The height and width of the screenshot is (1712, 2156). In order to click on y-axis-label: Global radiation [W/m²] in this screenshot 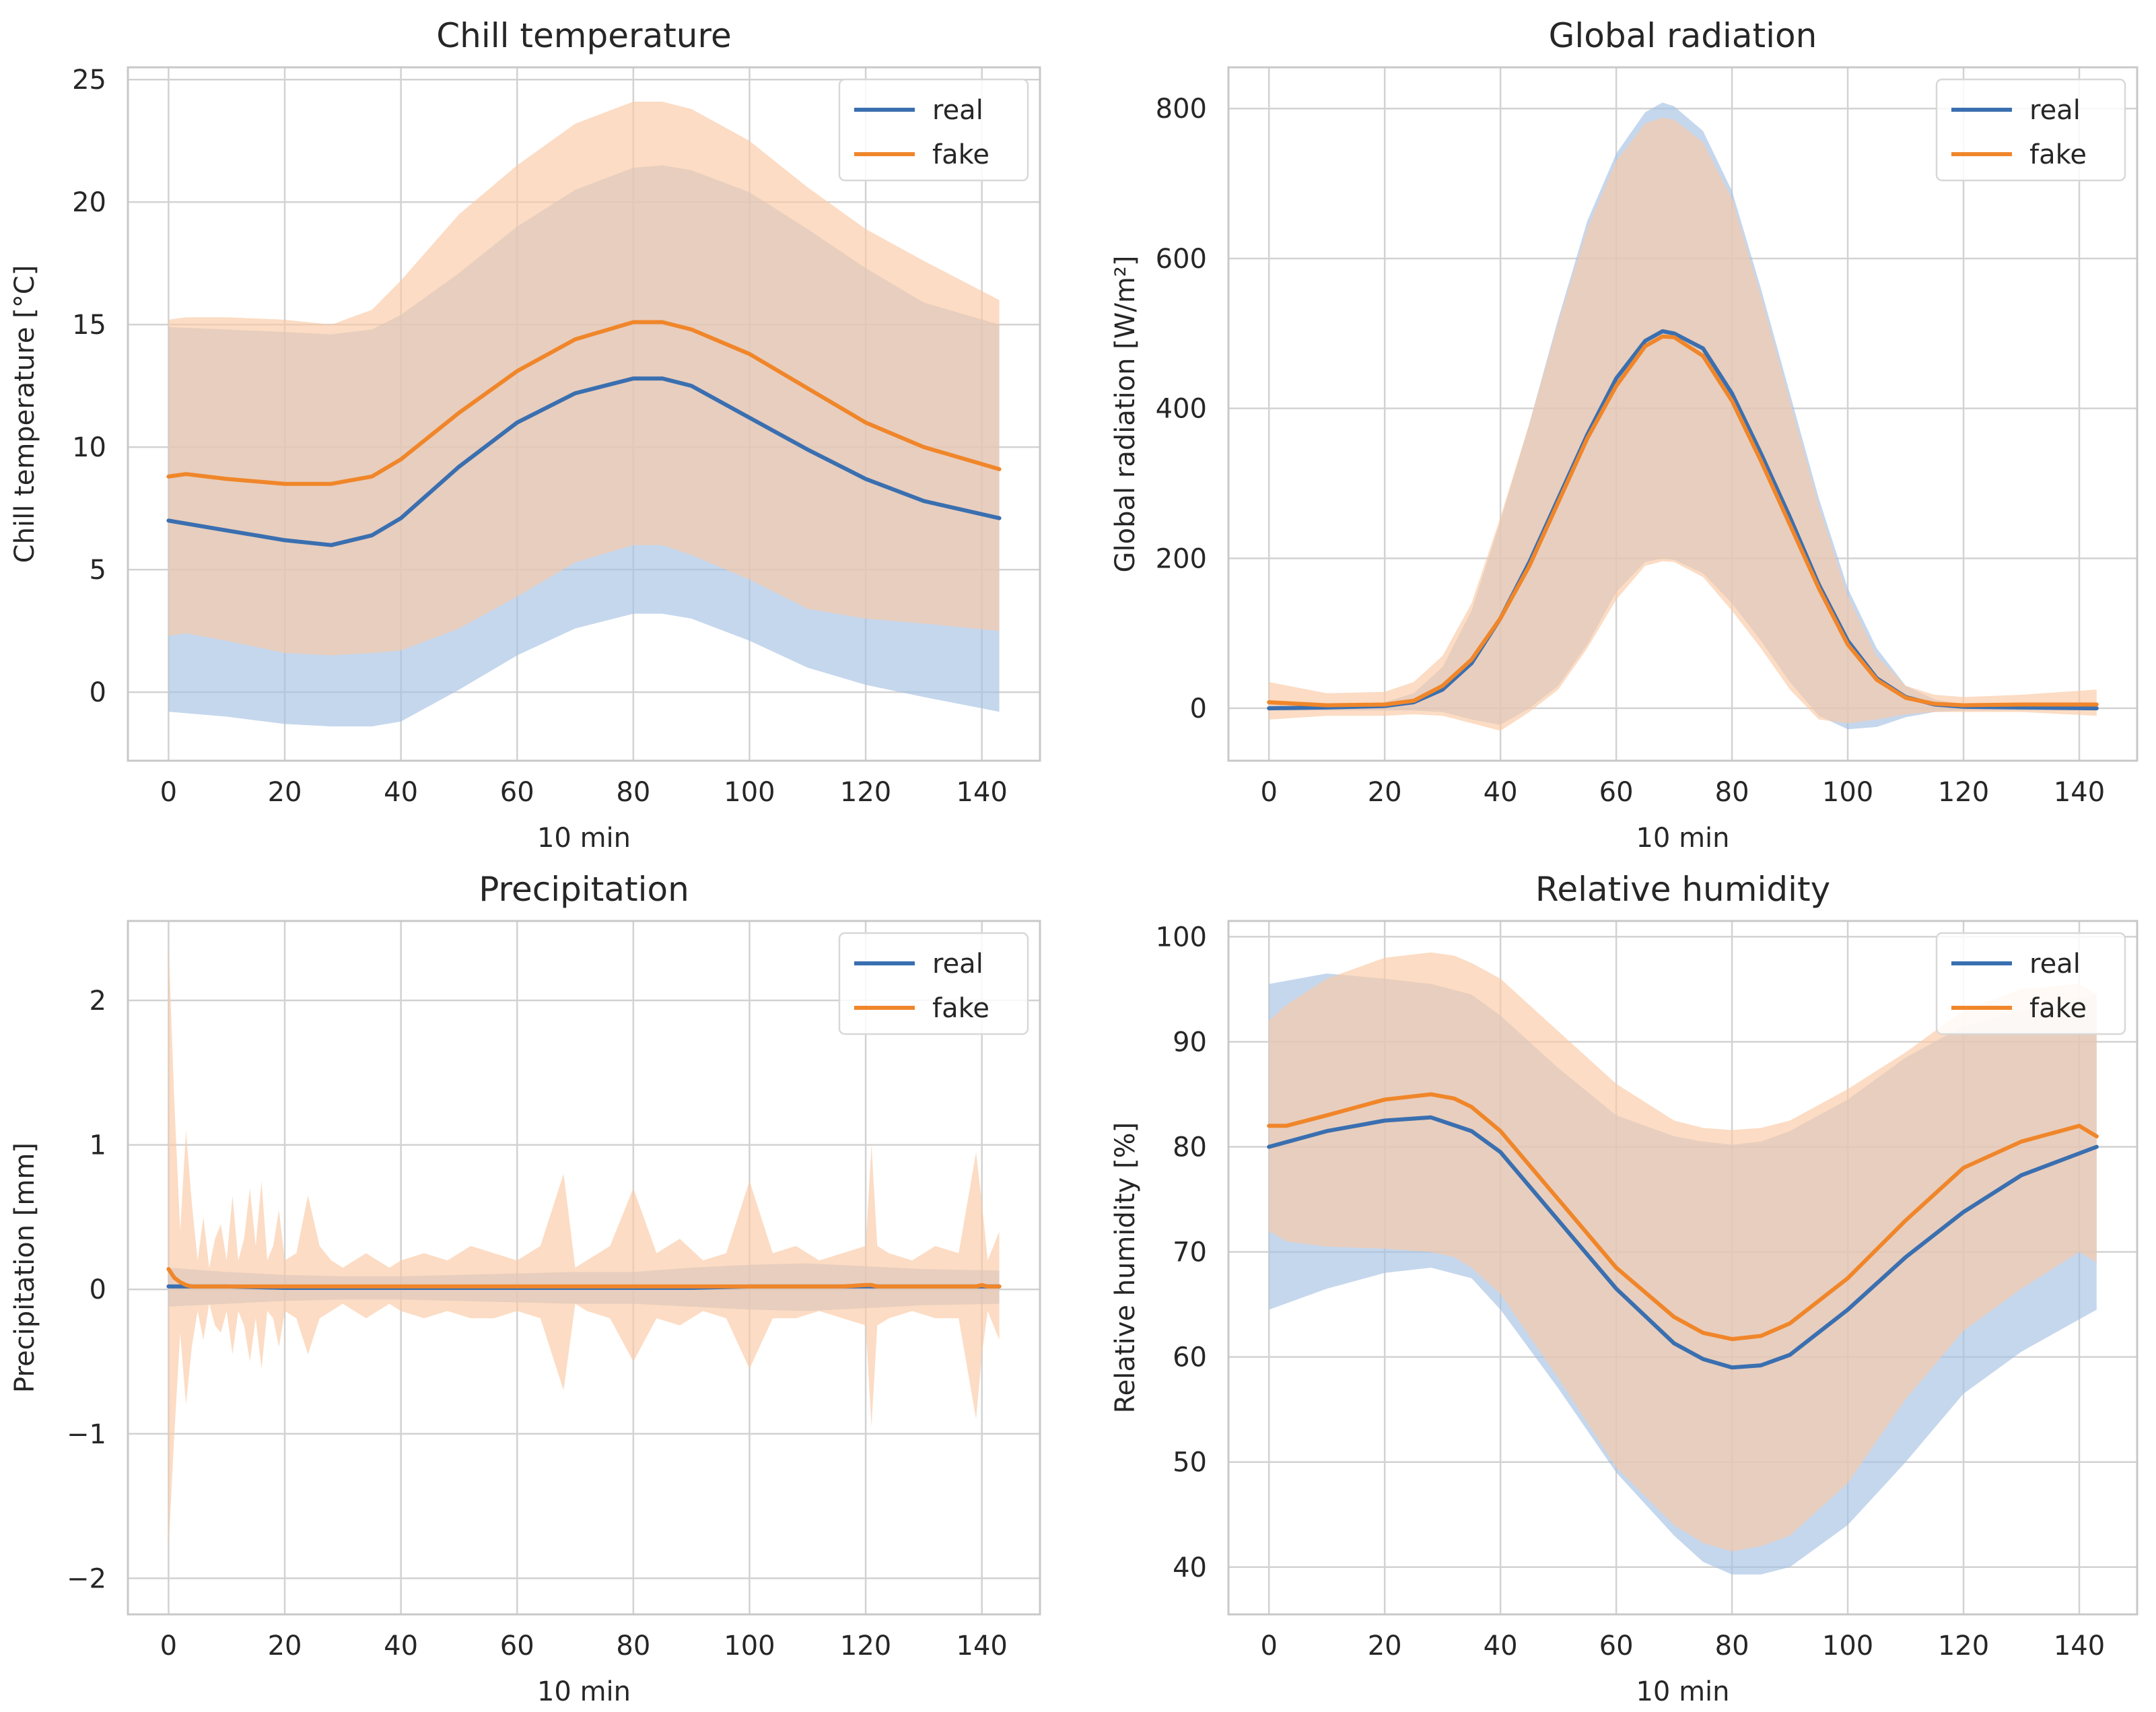, I will do `click(1125, 414)`.